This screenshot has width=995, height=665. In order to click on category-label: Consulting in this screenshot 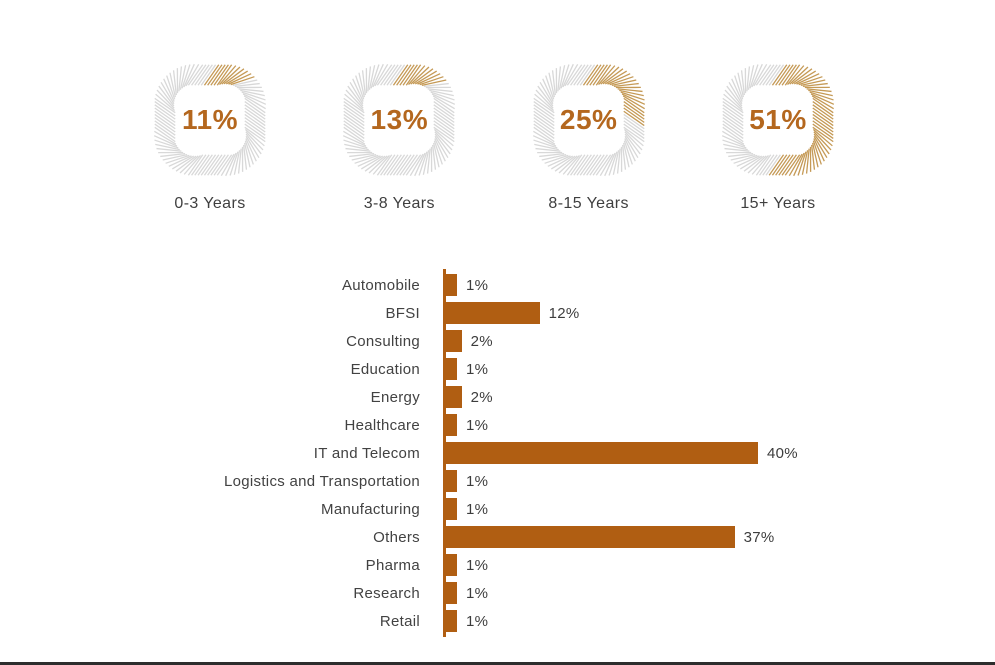, I will do `click(383, 341)`.